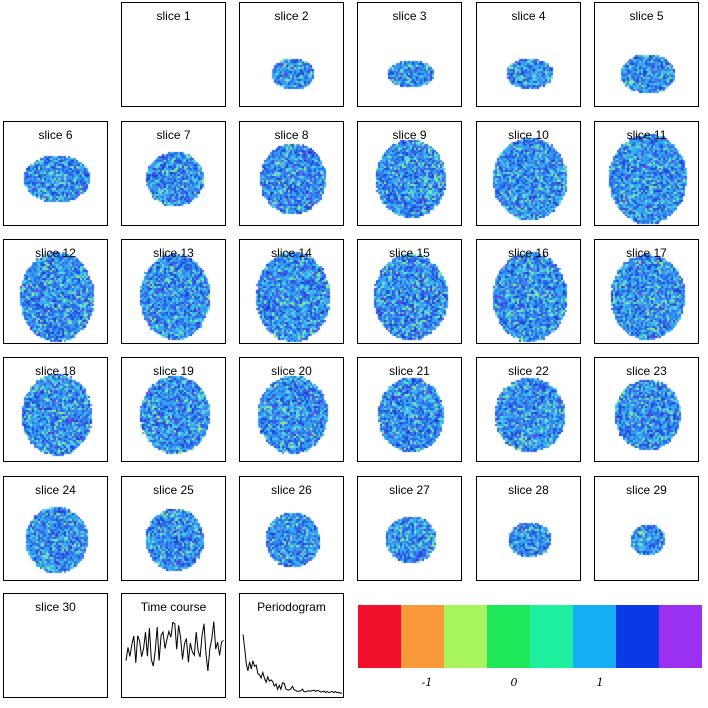 The width and height of the screenshot is (708, 708). What do you see at coordinates (409, 253) in the screenshot?
I see `slice-title: slice 15` at bounding box center [409, 253].